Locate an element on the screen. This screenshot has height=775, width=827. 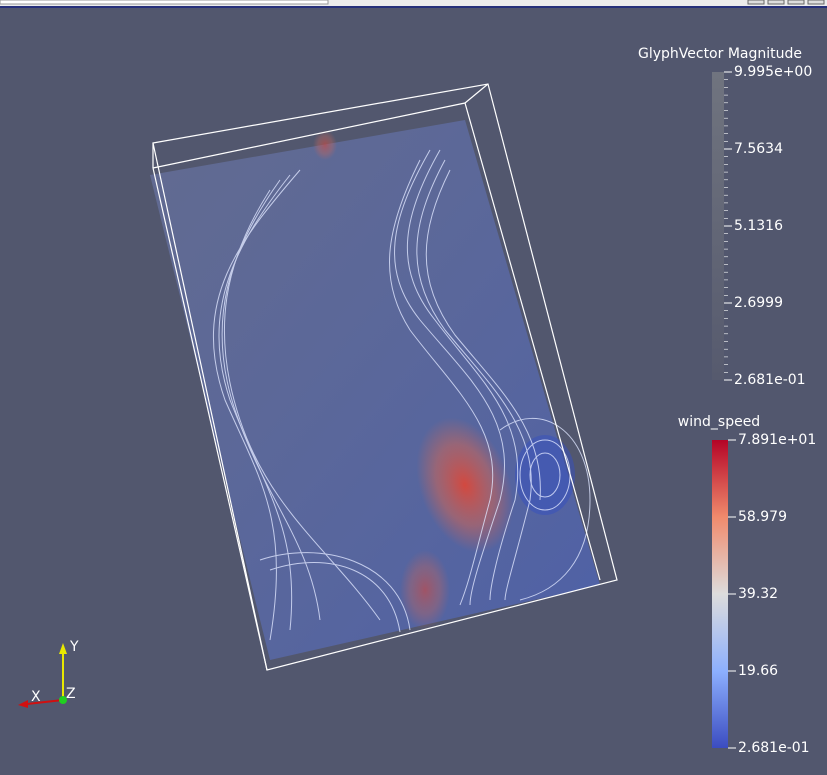
legend-label: 5.1316 is located at coordinates (758, 226).